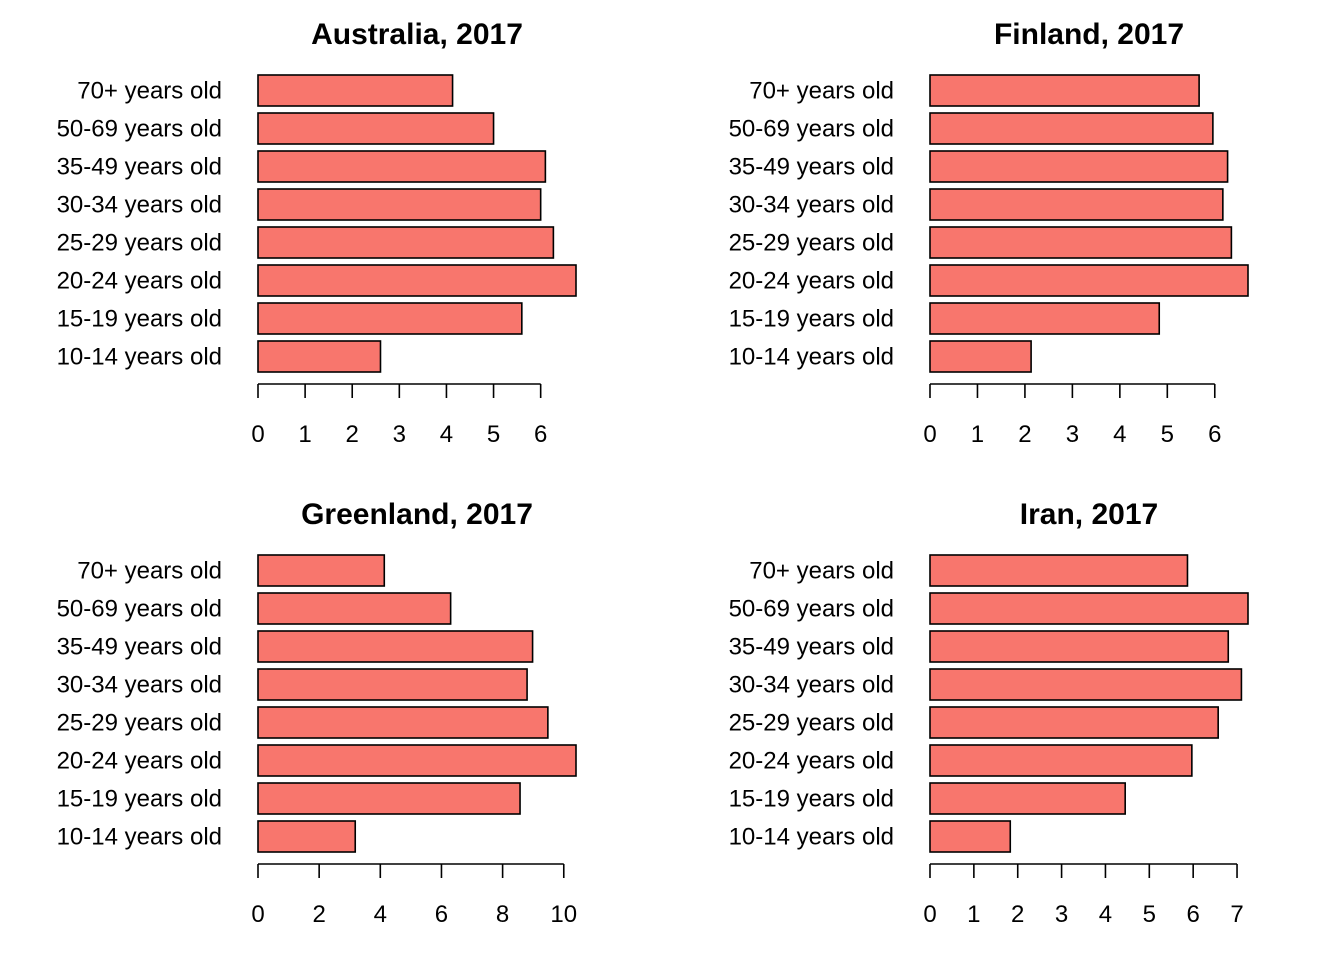  What do you see at coordinates (1236, 914) in the screenshot?
I see `x-tick-label: 7` at bounding box center [1236, 914].